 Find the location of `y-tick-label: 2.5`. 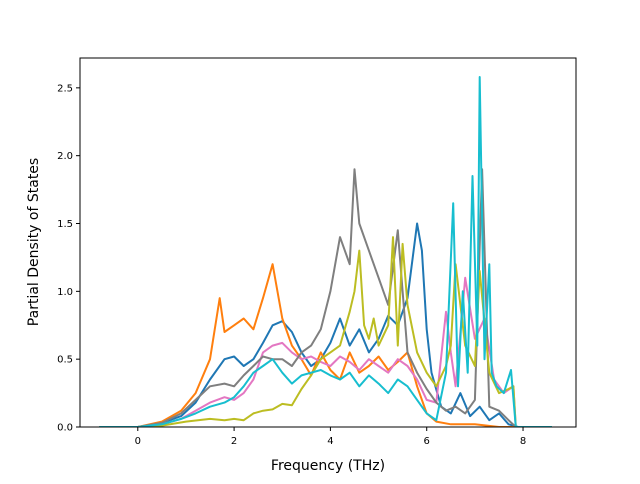

y-tick-label: 2.5 is located at coordinates (65, 88).